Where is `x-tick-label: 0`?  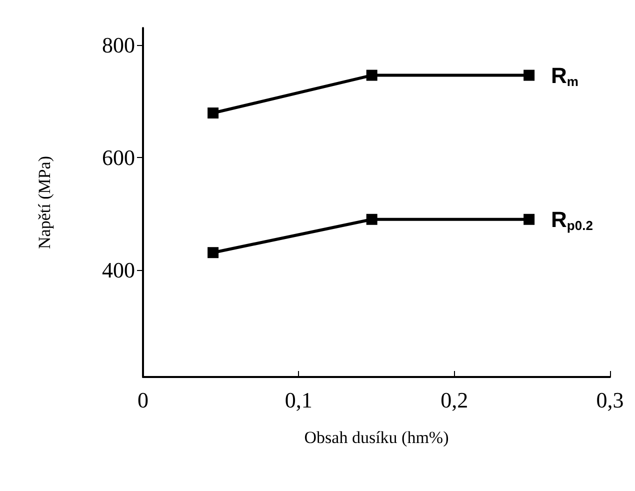 x-tick-label: 0 is located at coordinates (143, 400).